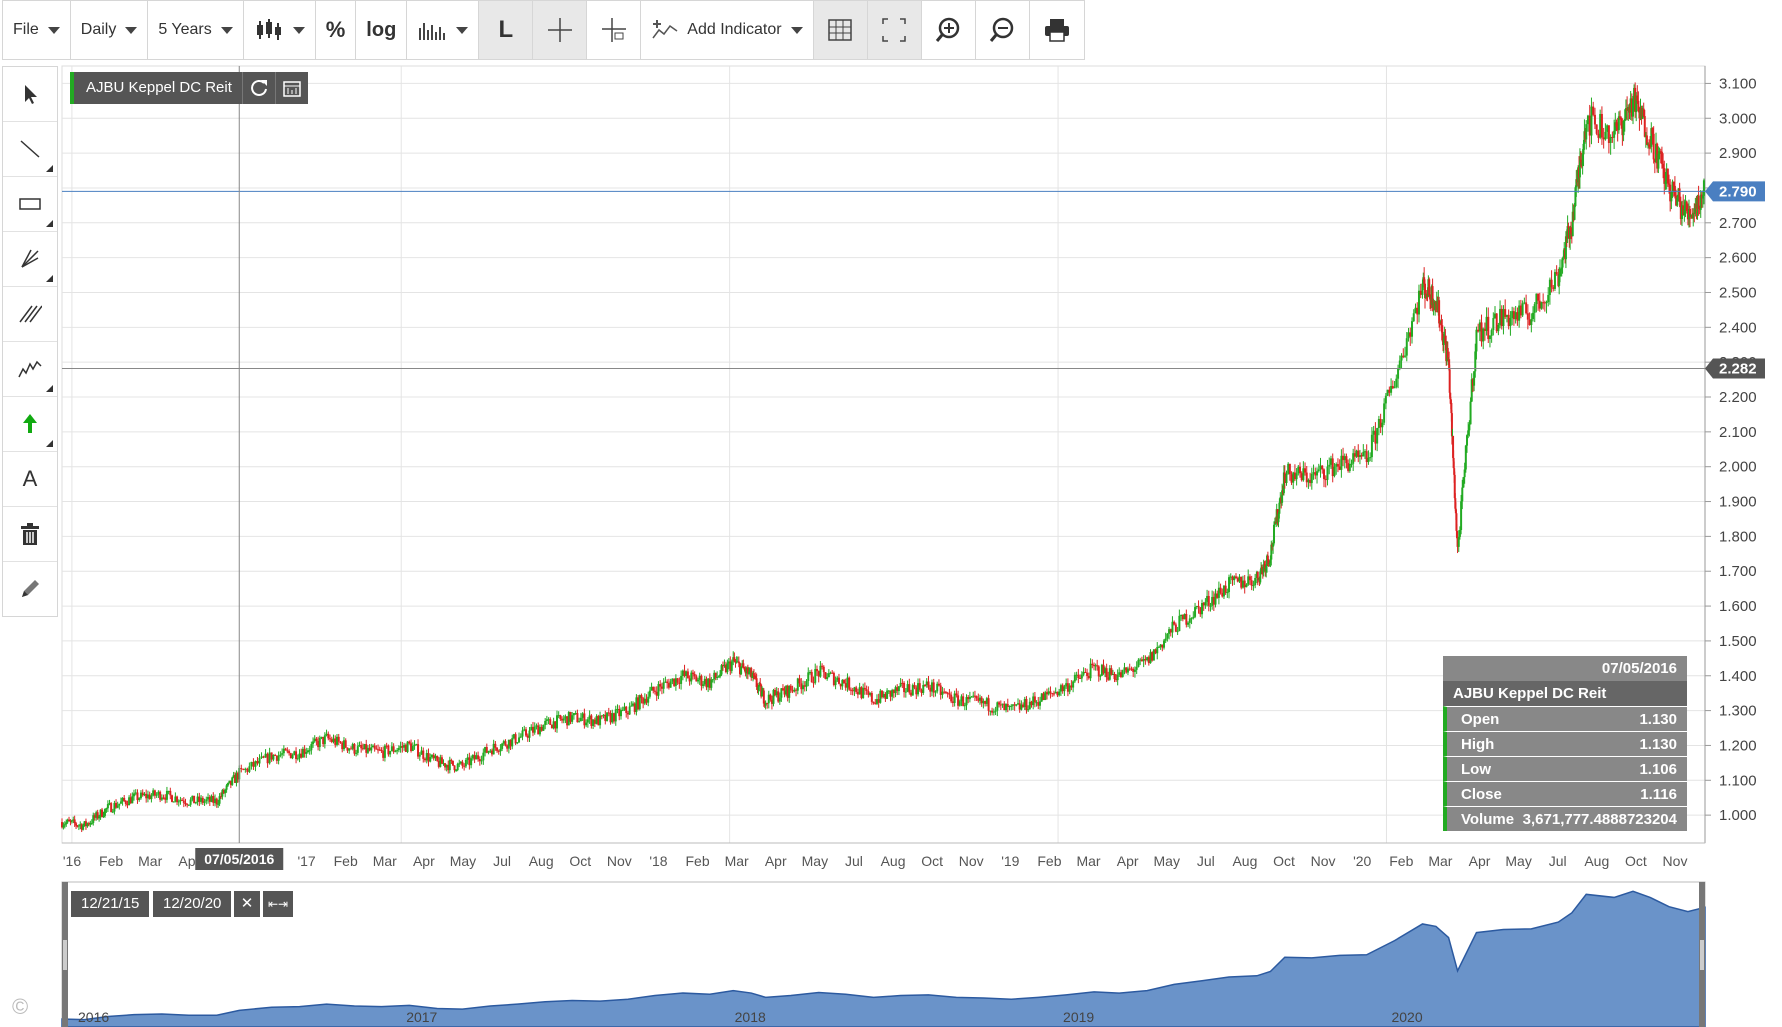 Image resolution: width=1782 pixels, height=1027 pixels. Describe the element at coordinates (336, 30) in the screenshot. I see `percent-button: %` at that location.